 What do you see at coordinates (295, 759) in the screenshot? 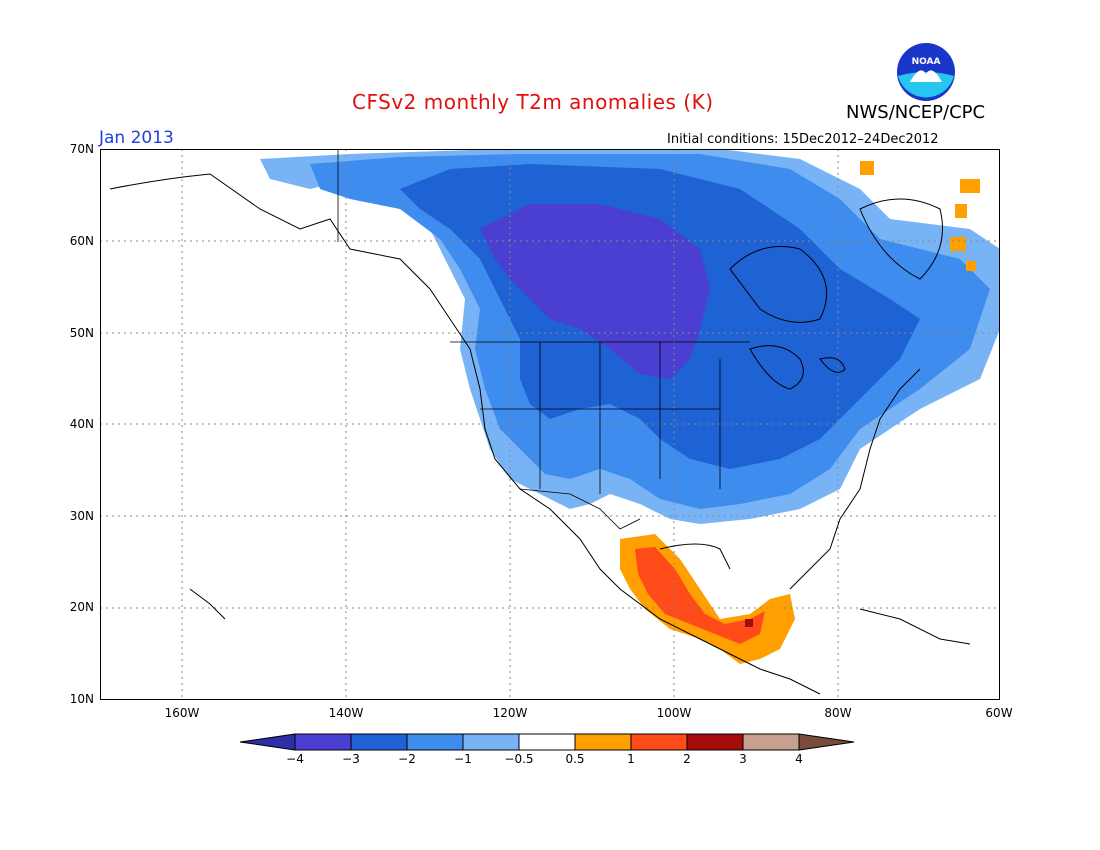
I see `colorbar-tick-label: −4` at bounding box center [295, 759].